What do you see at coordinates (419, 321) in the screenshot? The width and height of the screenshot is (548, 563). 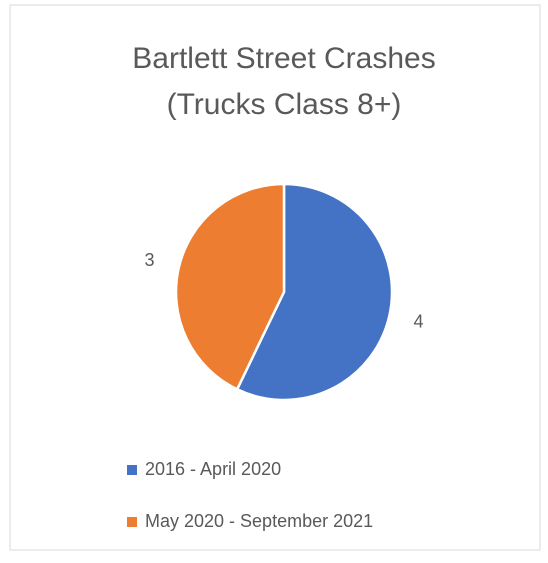 I see `data-label: 4` at bounding box center [419, 321].